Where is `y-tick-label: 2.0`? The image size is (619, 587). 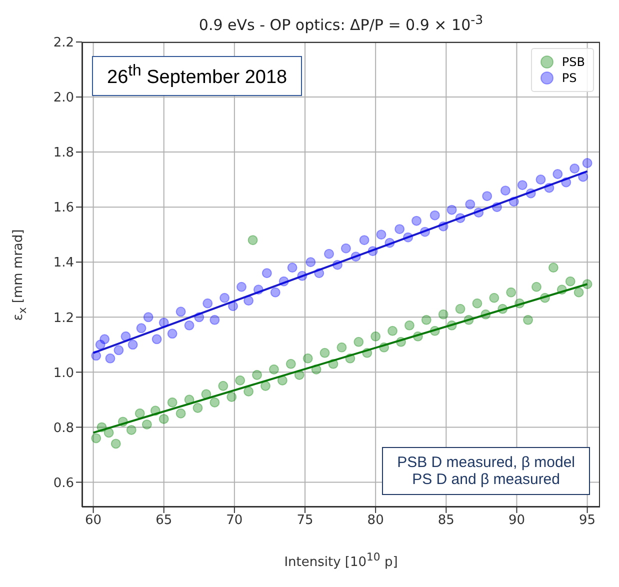 y-tick-label: 2.0 is located at coordinates (63, 98).